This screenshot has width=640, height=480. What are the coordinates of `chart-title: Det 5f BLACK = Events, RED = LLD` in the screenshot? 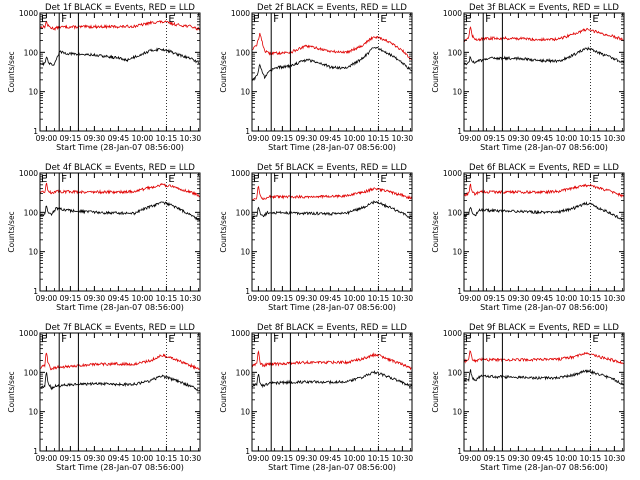 It's located at (332, 168).